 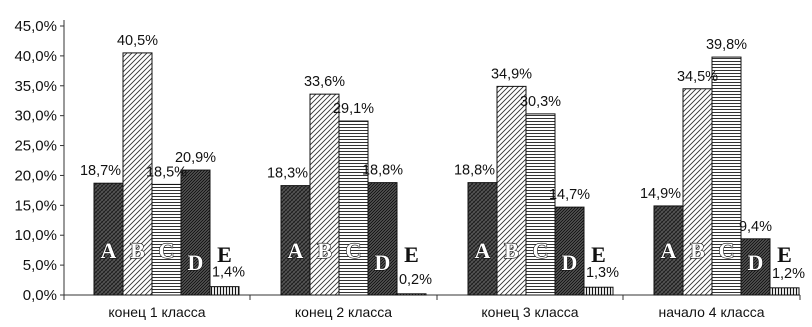 I want to click on x-category-label: конец 1 класса, so click(x=156, y=312).